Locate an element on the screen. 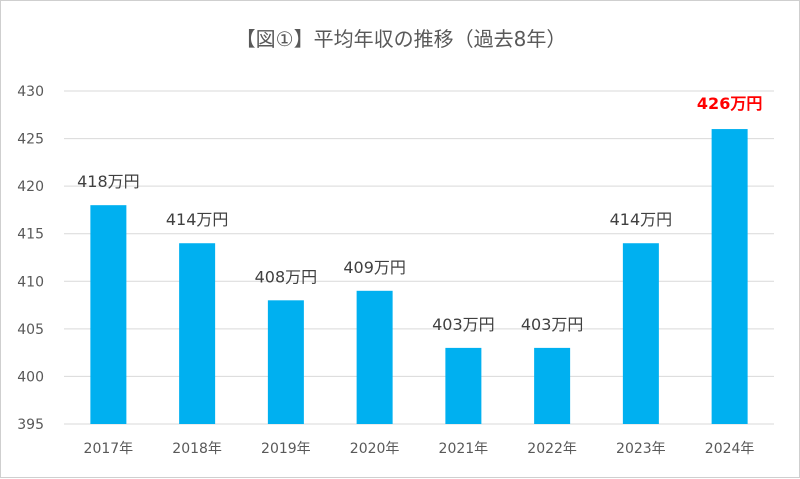 The height and width of the screenshot is (479, 800). y-tick-label: 425 is located at coordinates (30, 140).